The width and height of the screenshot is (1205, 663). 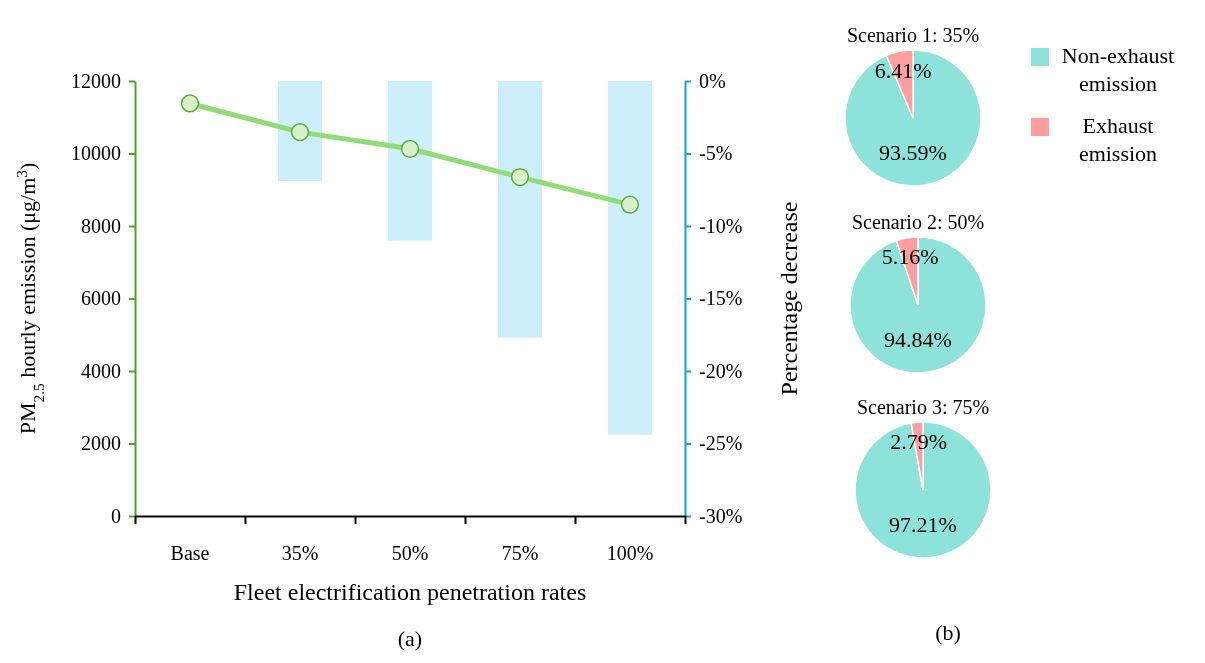 I want to click on y2-tick-label: -15%, so click(x=721, y=298).